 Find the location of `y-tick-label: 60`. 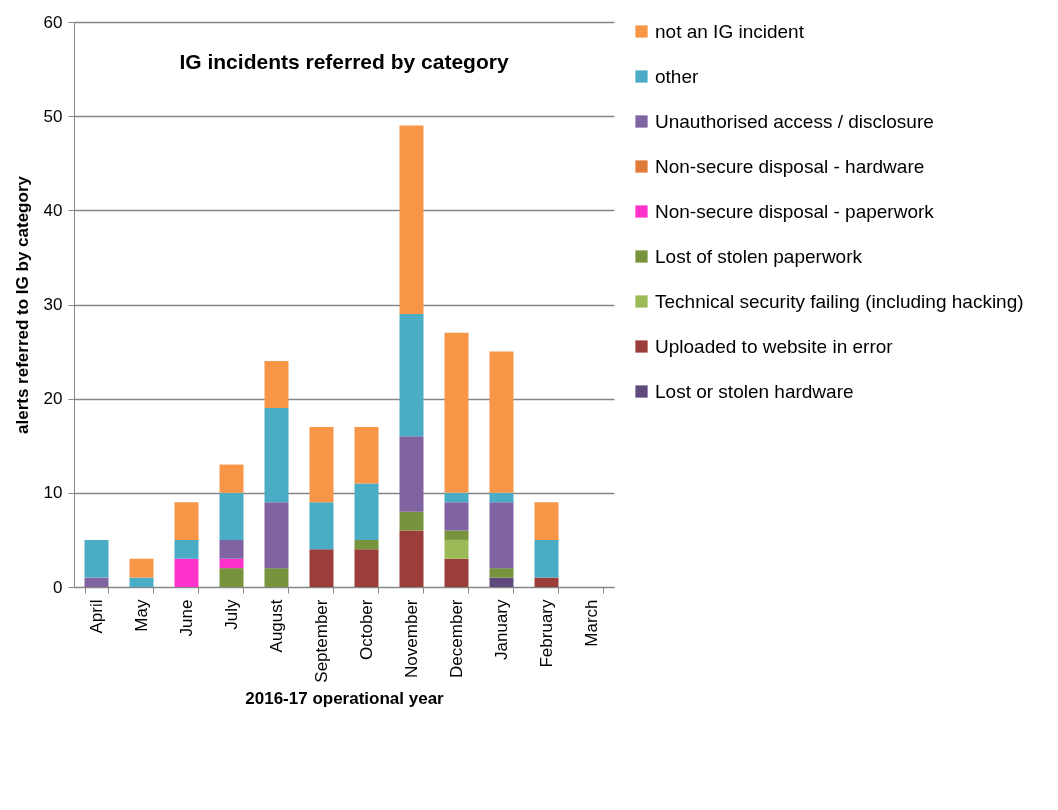

y-tick-label: 60 is located at coordinates (53, 22).